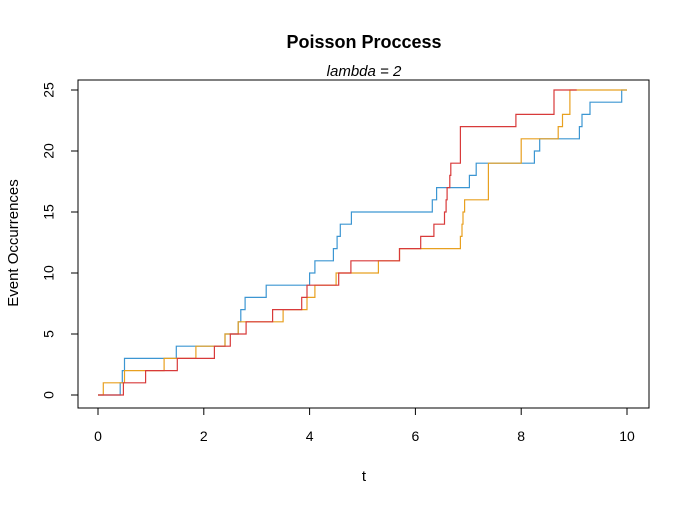 This screenshot has width=690, height=505. Describe the element at coordinates (416, 436) in the screenshot. I see `x-tick-label: 6` at that location.